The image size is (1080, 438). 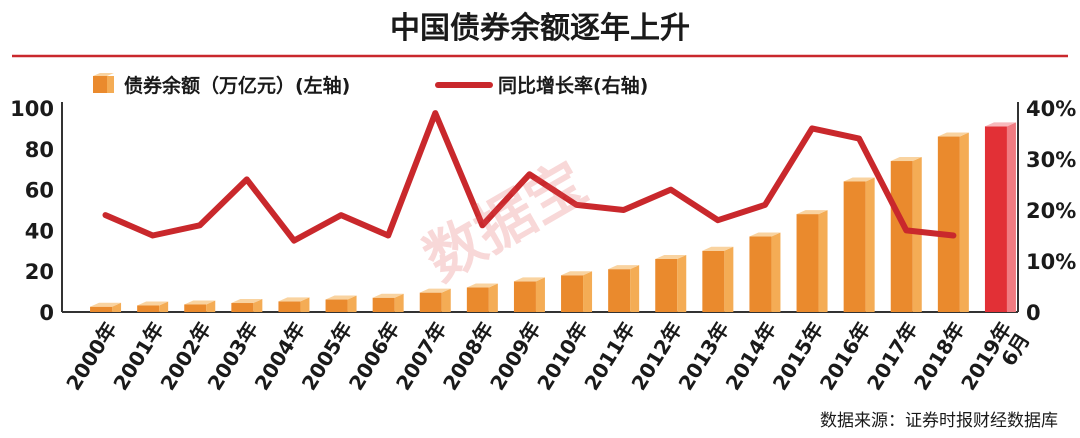 I want to click on source-note: 数据来源：证券时报财经数据库, so click(x=939, y=421).